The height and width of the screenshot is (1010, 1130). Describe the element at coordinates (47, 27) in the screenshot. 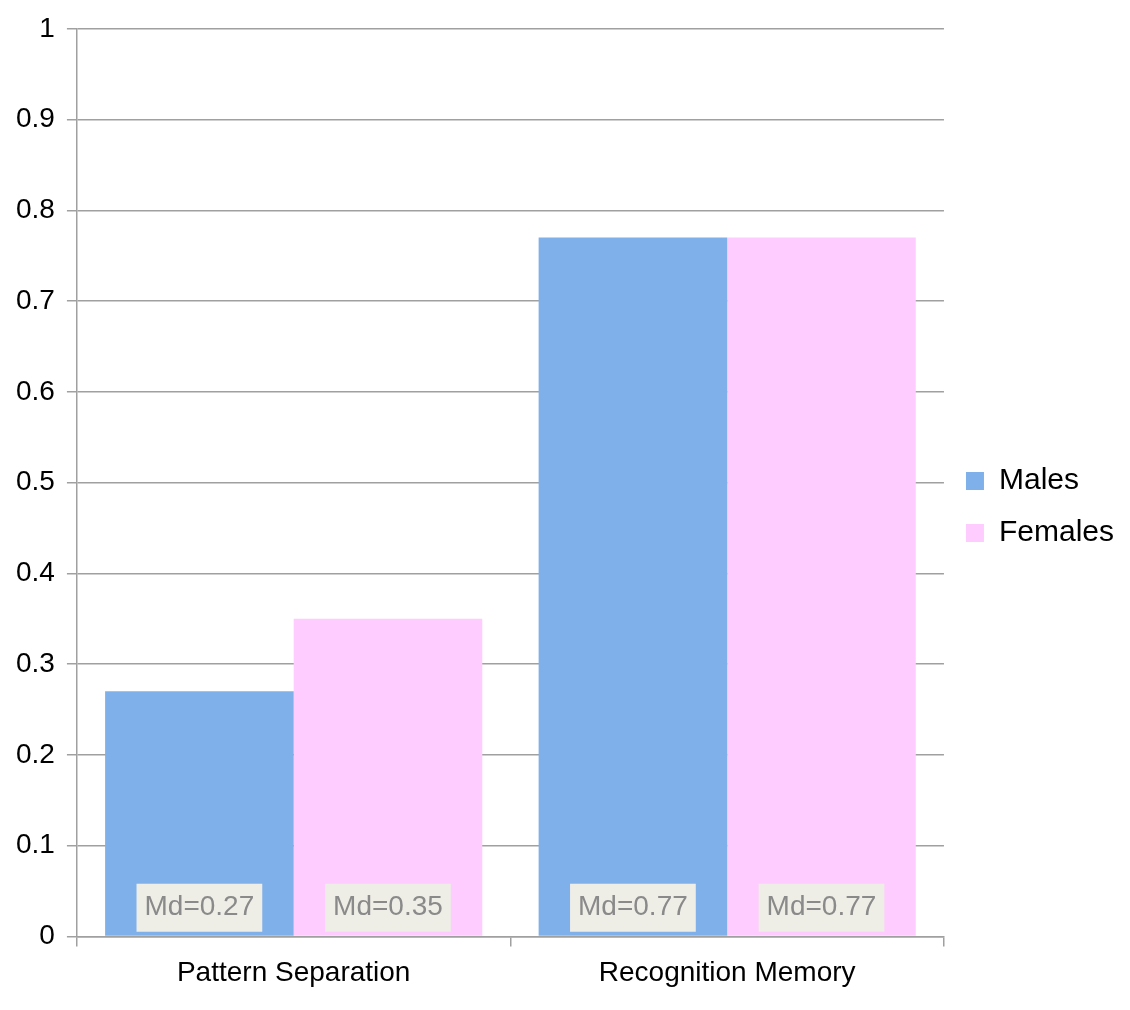

I see `y-tick-label: 1` at that location.